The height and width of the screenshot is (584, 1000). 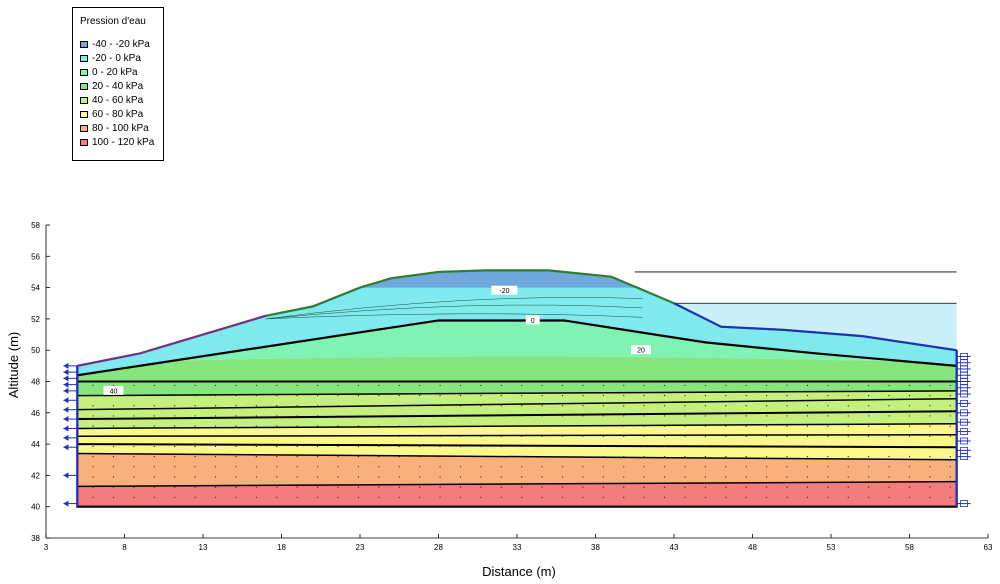 What do you see at coordinates (517, 547) in the screenshot?
I see `x-tick-label: 33` at bounding box center [517, 547].